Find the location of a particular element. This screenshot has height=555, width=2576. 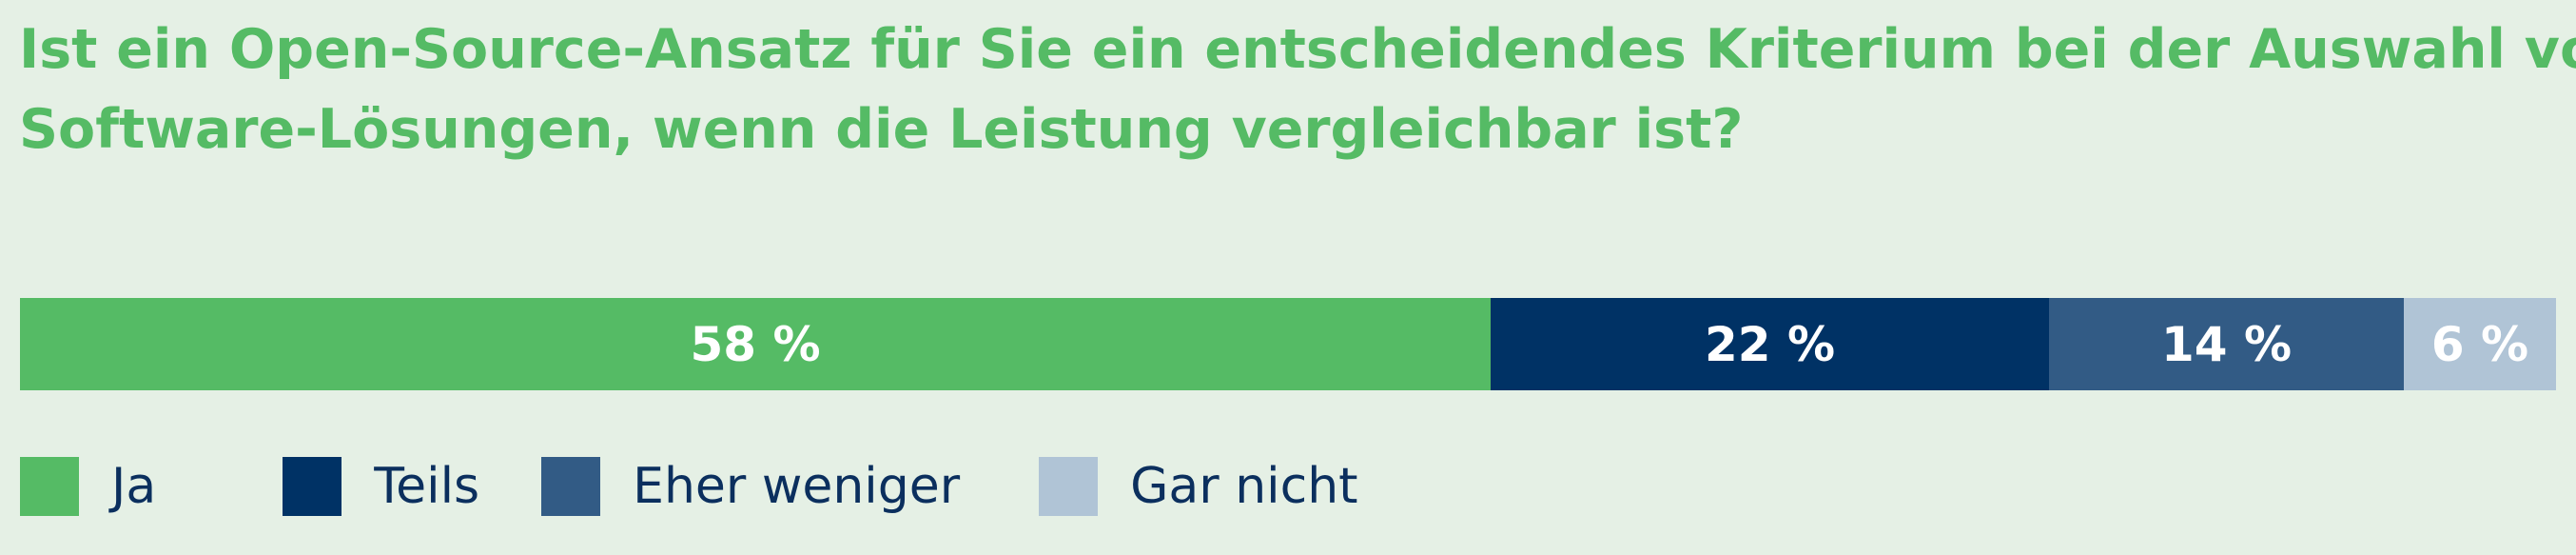

legend-item-gar-nicht: Gar nicht is located at coordinates (1198, 486).